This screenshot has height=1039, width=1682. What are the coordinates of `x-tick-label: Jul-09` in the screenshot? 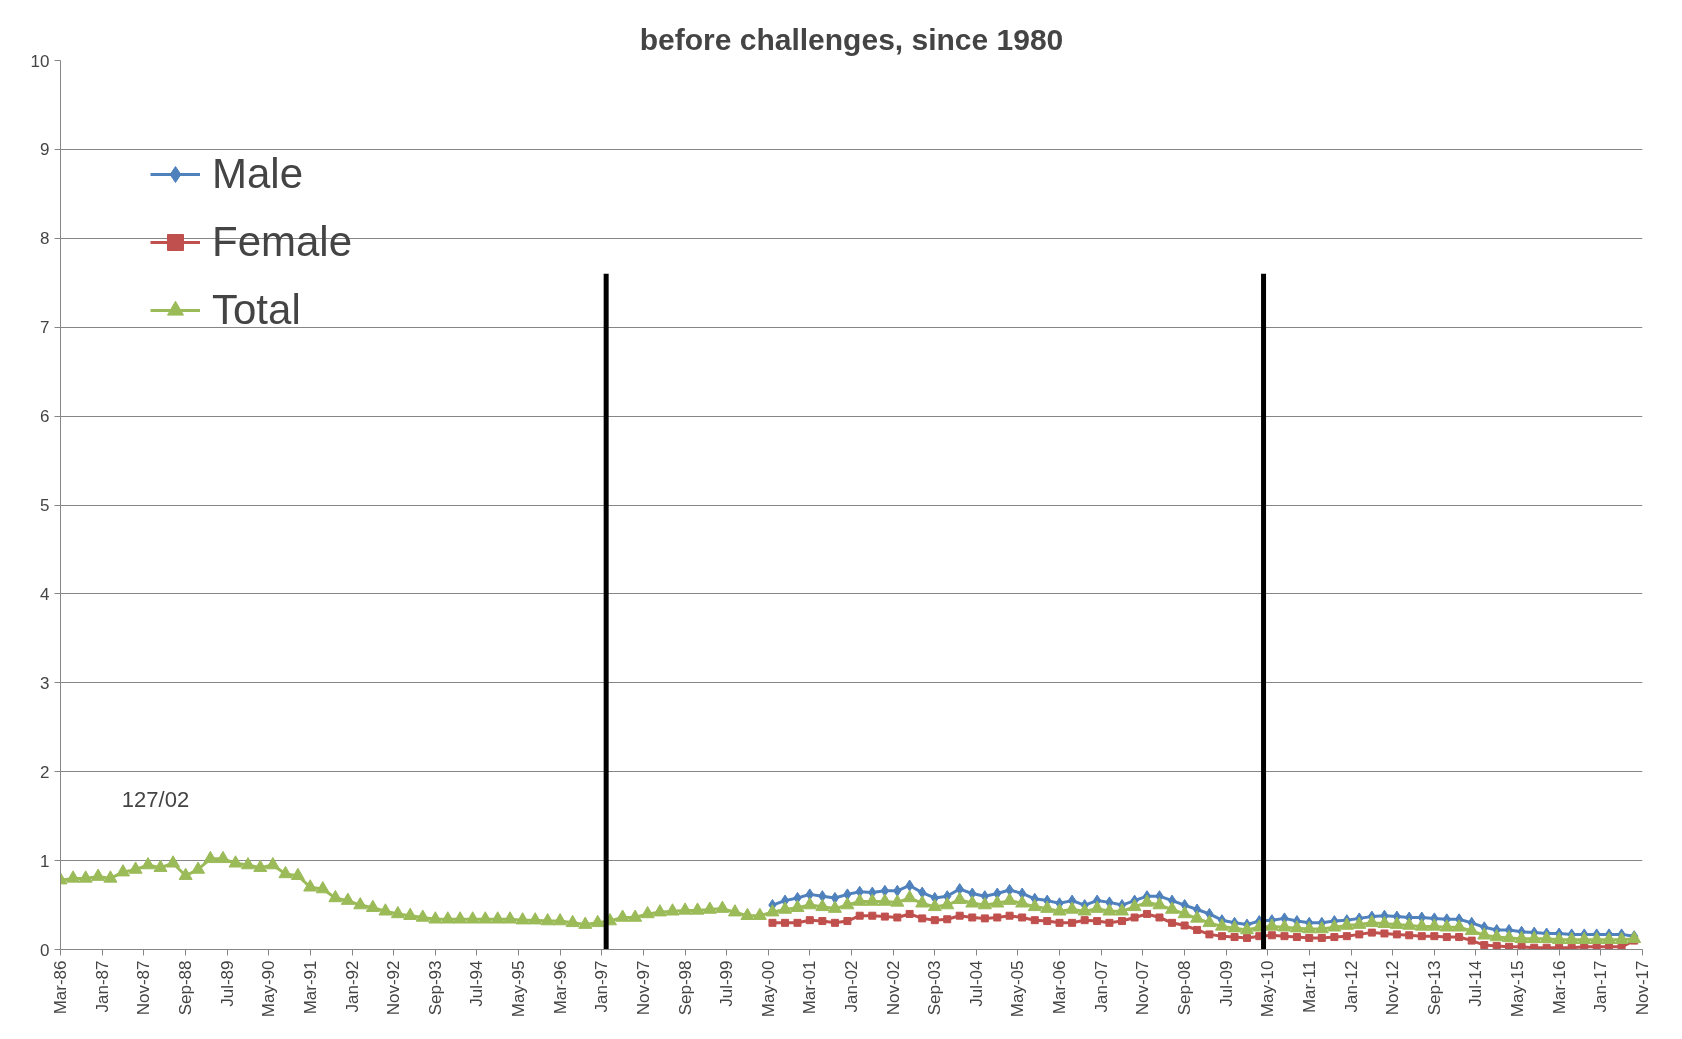 It's located at (1226, 983).